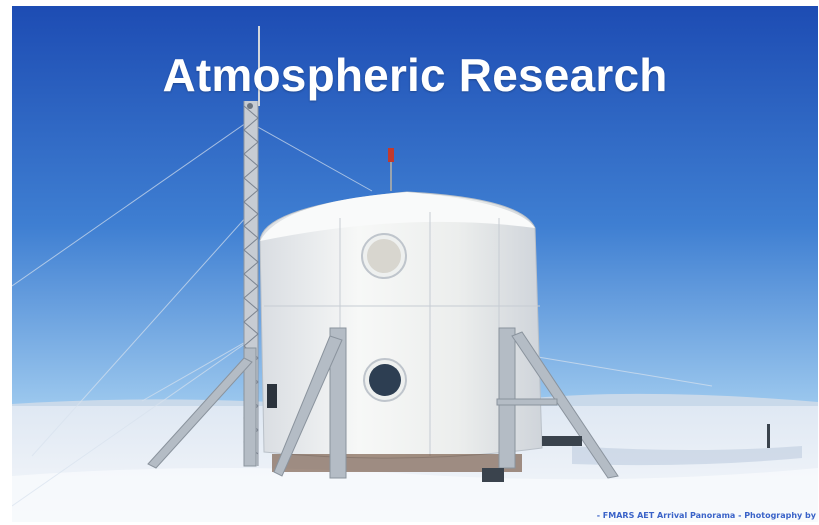 The width and height of the screenshot is (819, 525). What do you see at coordinates (626, 453) in the screenshot?
I see `equipment` at bounding box center [626, 453].